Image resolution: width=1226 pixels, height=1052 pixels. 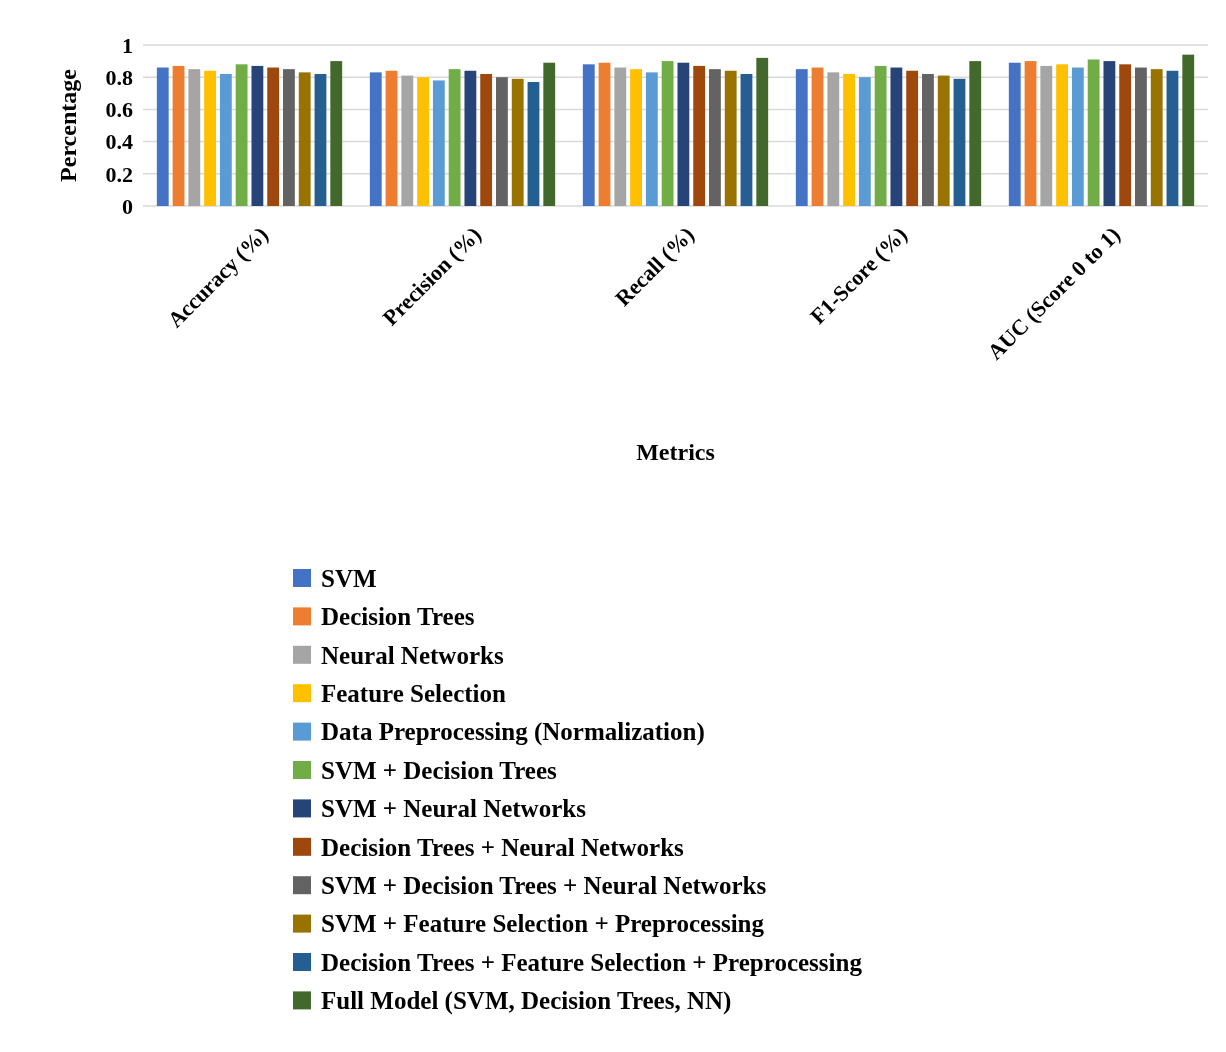 What do you see at coordinates (513, 732) in the screenshot?
I see `legend-label: Data Preprocessing (Normalization)` at bounding box center [513, 732].